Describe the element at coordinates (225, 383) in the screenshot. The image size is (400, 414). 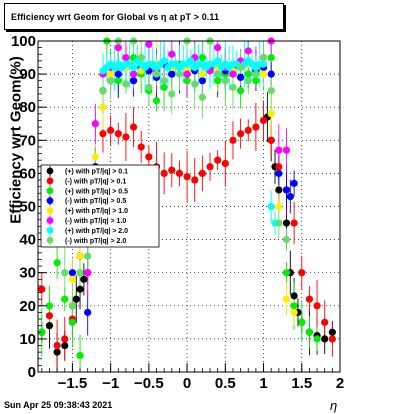
I see `x-tick-label: 0.5` at that location.